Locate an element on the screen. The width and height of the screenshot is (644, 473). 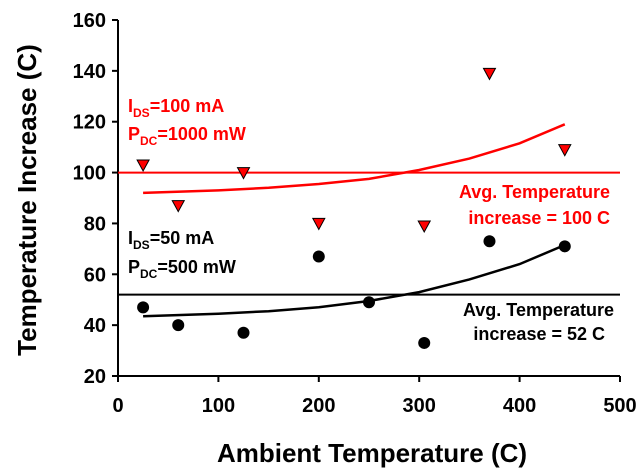
red-average-line2: increase = 100 C is located at coordinates (539, 218).